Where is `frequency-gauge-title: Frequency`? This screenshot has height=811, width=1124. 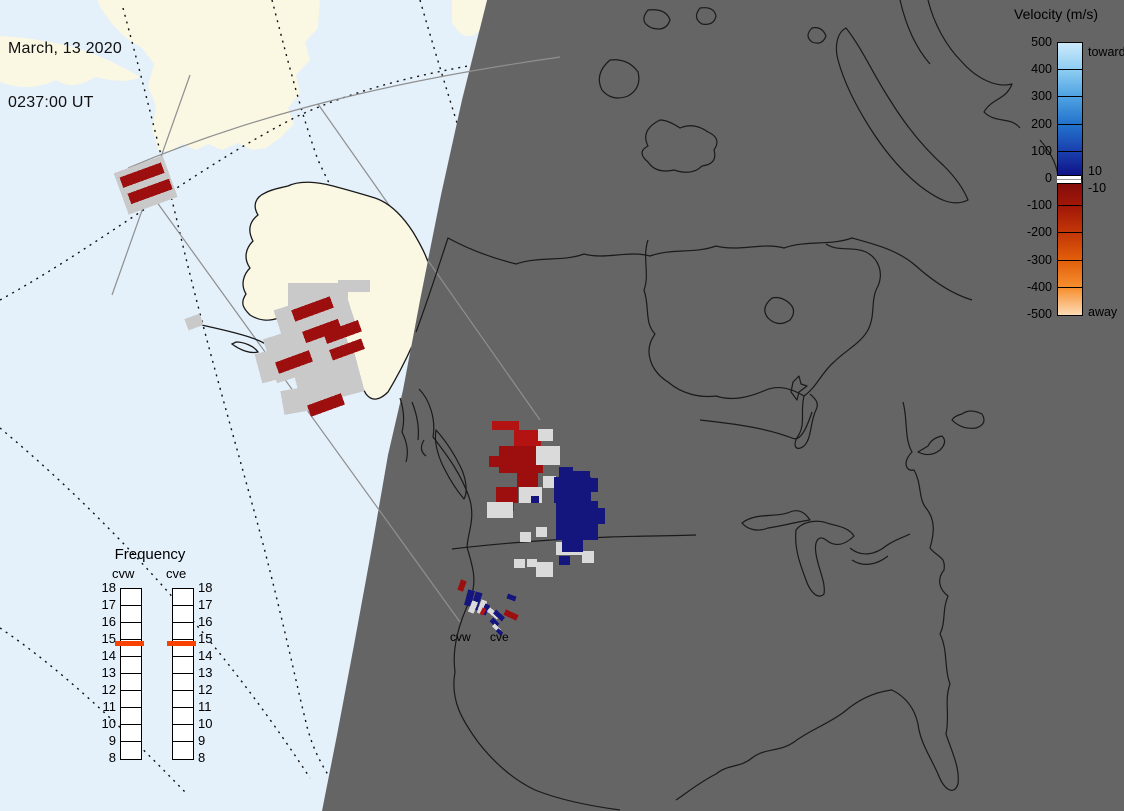 frequency-gauge-title: Frequency is located at coordinates (150, 554).